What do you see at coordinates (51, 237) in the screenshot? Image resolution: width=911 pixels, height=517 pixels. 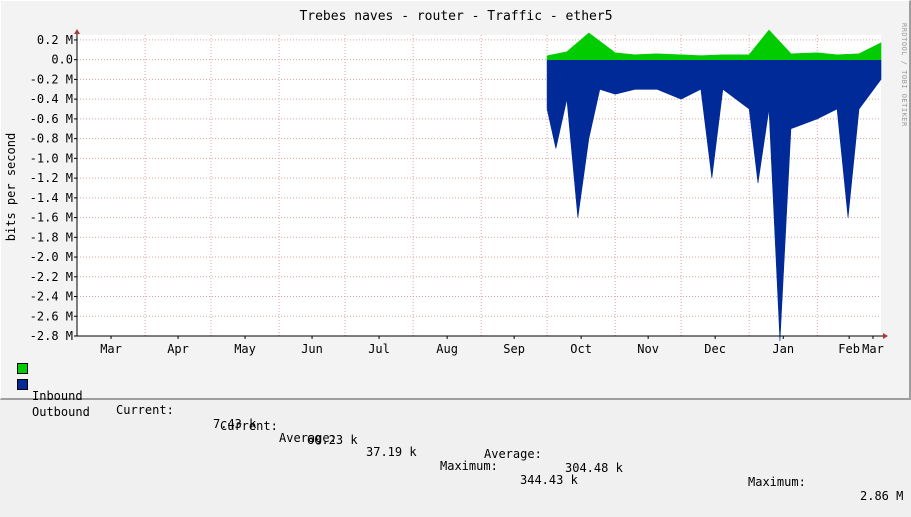 I see `y-tick-label: -1.8 M` at bounding box center [51, 237].